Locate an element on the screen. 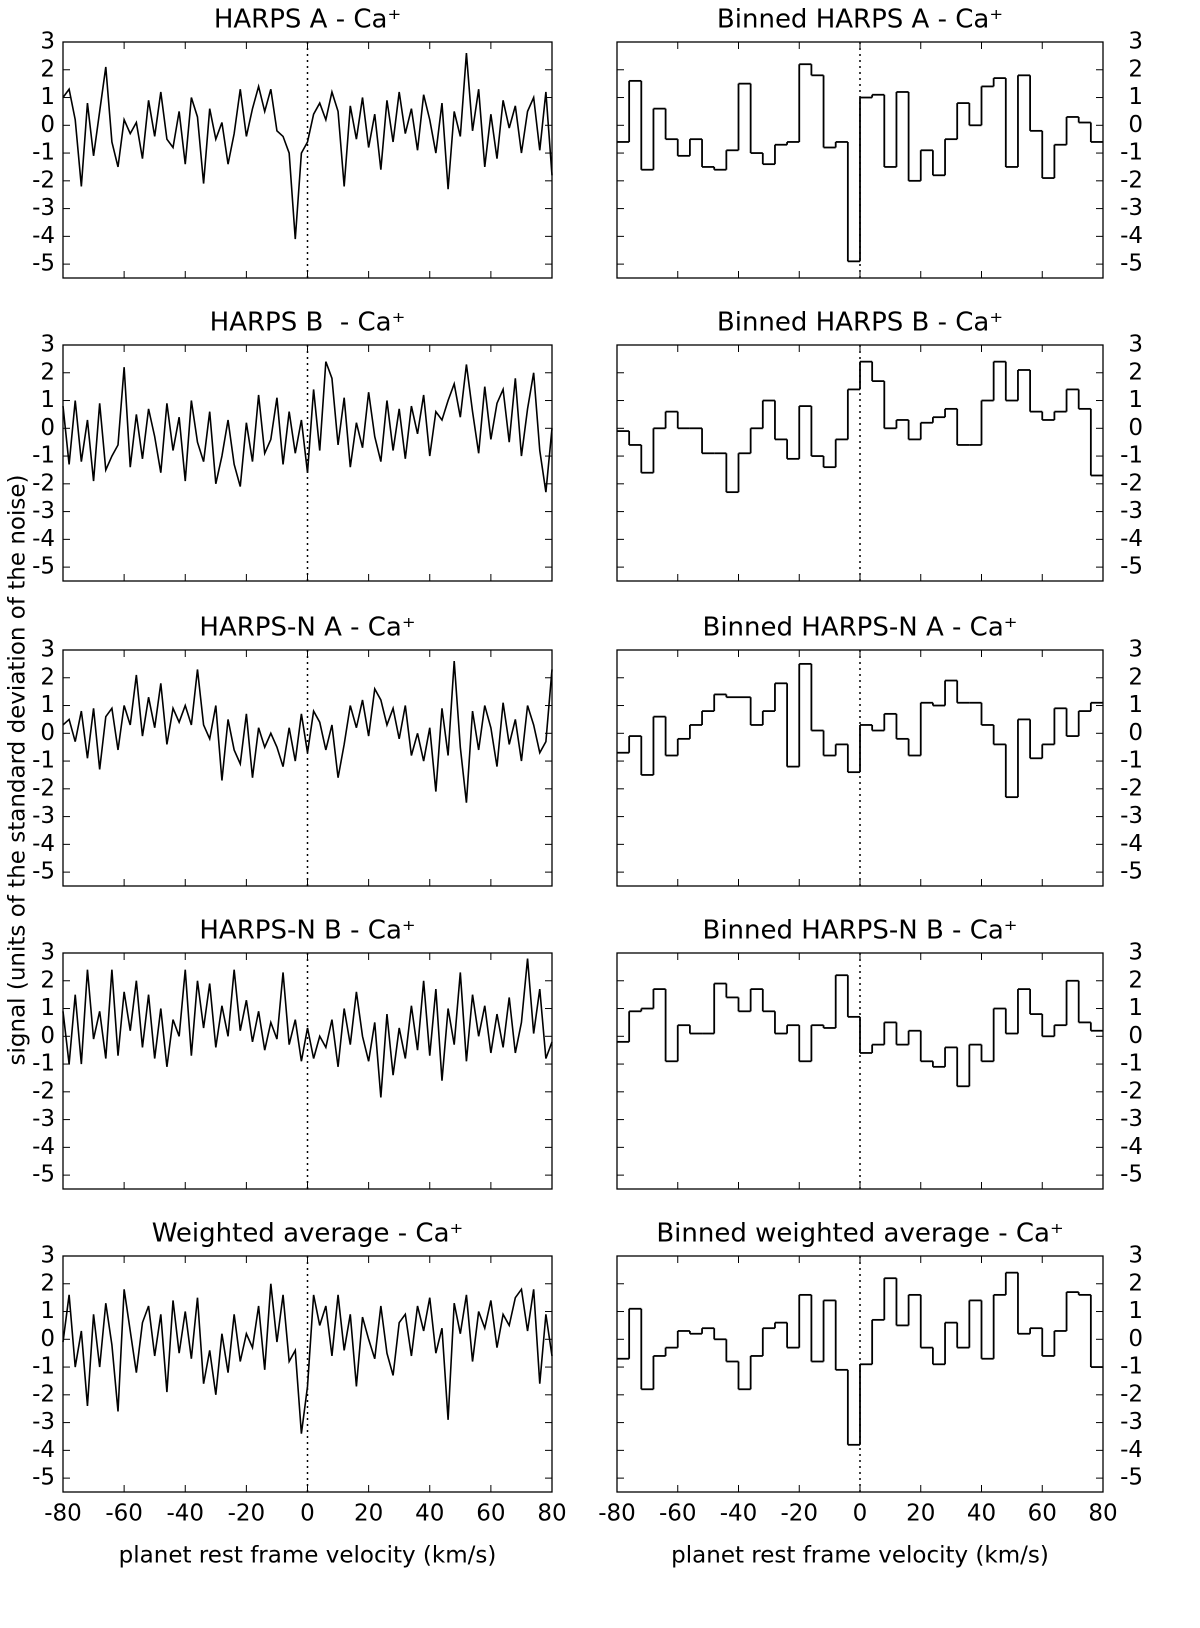 The height and width of the screenshot is (1628, 1200). panel-title: Weighted average - Ca⁺ is located at coordinates (308, 1234).